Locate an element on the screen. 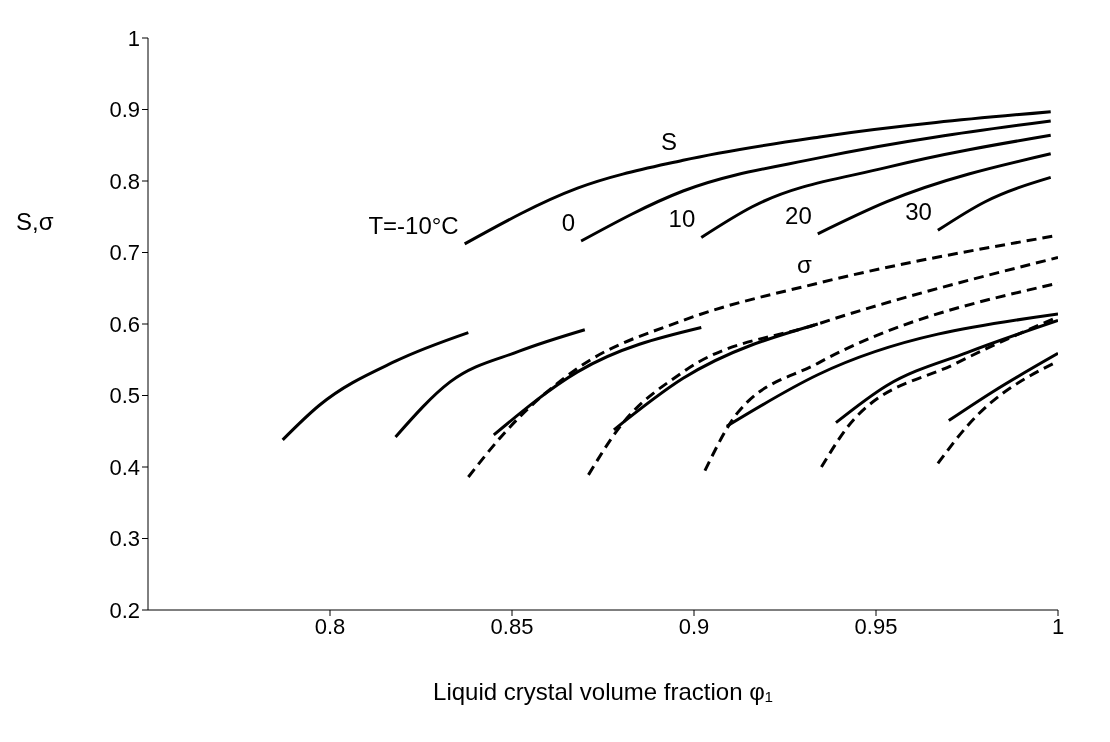 The image size is (1110, 742). y-tick-label: 0.9 is located at coordinates (124, 110).